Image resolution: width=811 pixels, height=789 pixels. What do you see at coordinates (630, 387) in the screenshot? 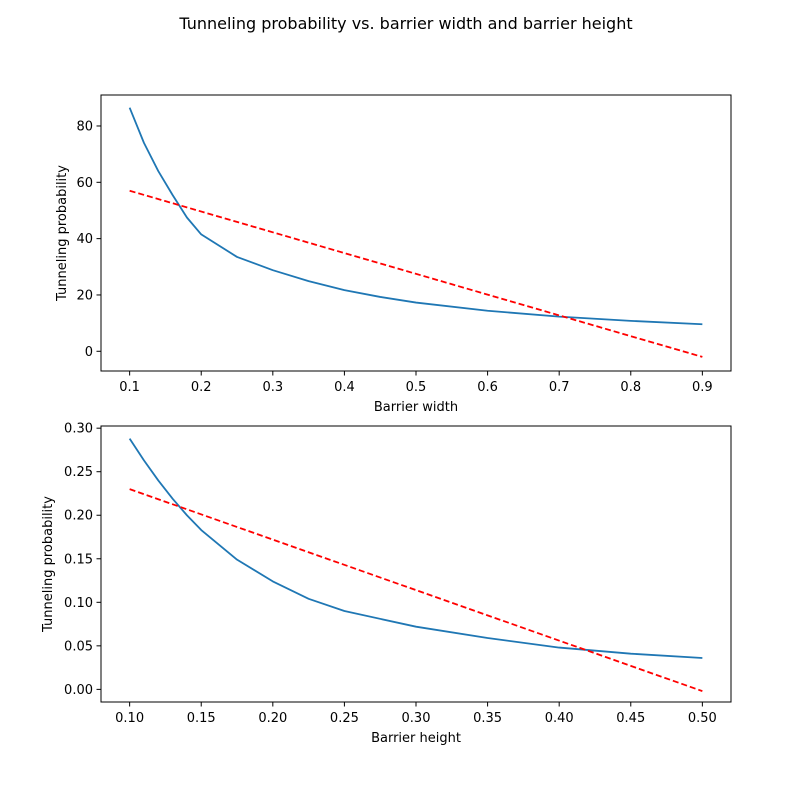
I see `x-tick-label: 0.8` at bounding box center [630, 387].